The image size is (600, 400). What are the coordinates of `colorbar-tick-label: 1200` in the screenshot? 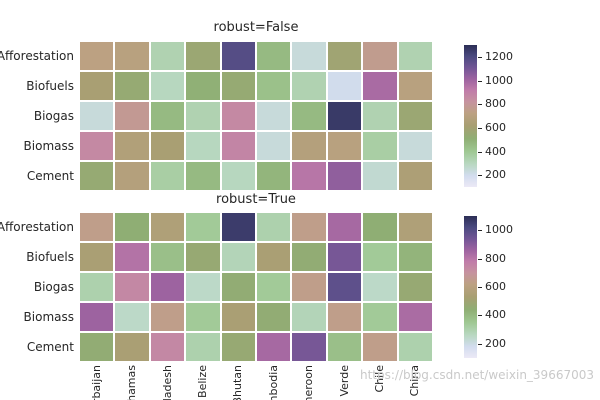 It's located at (499, 56).